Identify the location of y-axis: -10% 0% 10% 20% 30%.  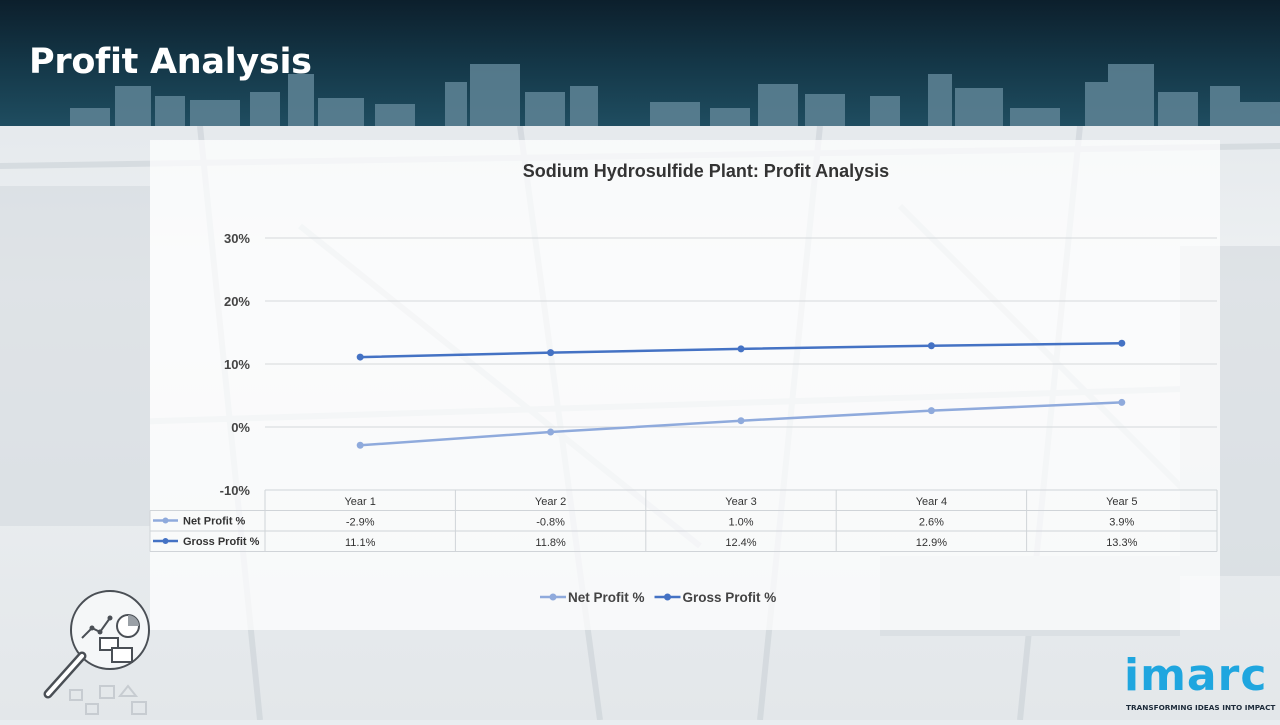
(235, 364).